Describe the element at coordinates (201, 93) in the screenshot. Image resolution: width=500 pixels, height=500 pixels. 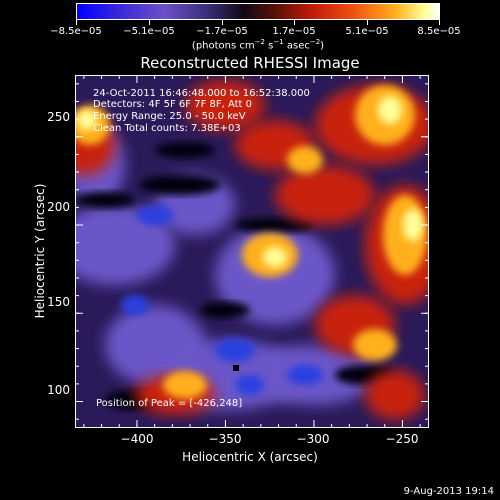
I see `info-line: 24-Oct-2011 16:46:48.000 to 16:52:38.000` at that location.